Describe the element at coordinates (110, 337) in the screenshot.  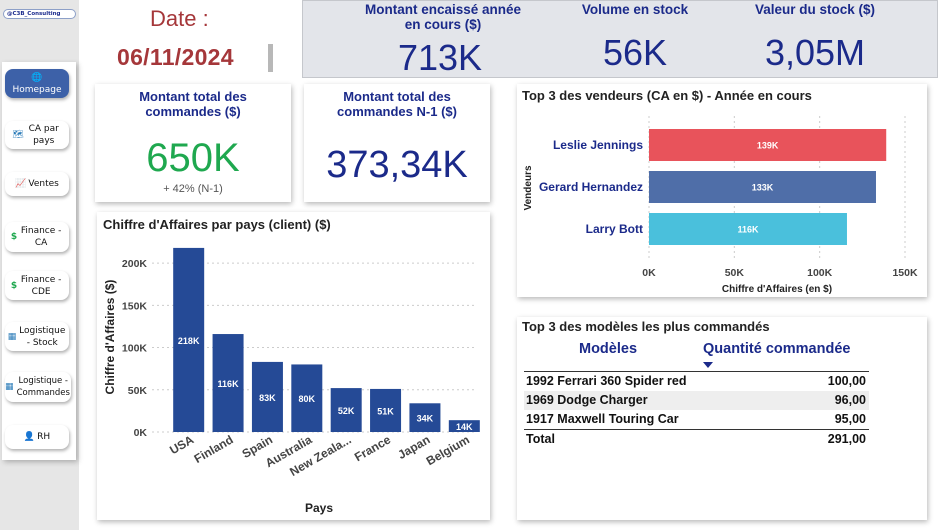
I see `y-axis-title: Chiffre d'Affaires ($)` at that location.